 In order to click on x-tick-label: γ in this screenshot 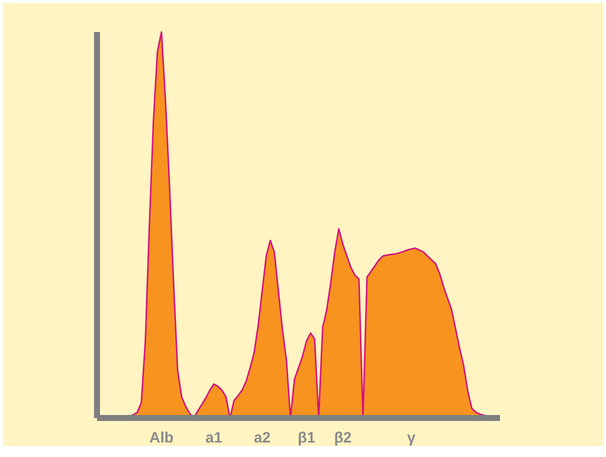, I will do `click(411, 438)`.